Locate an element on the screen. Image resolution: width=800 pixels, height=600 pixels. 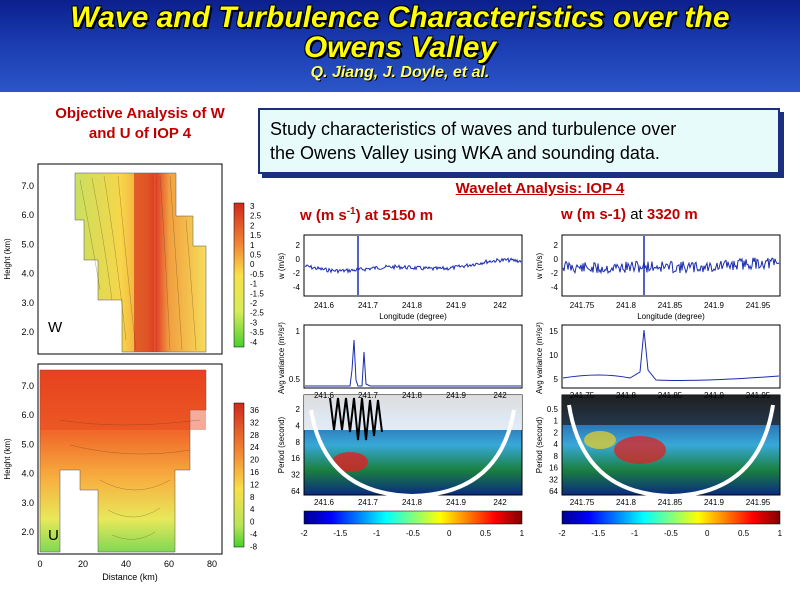
left-variance-line is located at coordinates (413, 363).